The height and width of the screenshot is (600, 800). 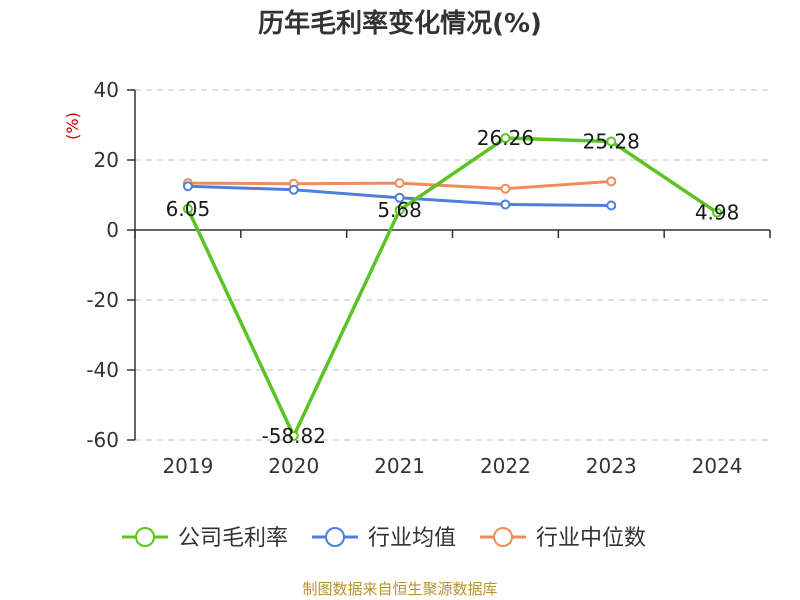 I want to click on y-tick-label: 0, so click(x=112, y=230).